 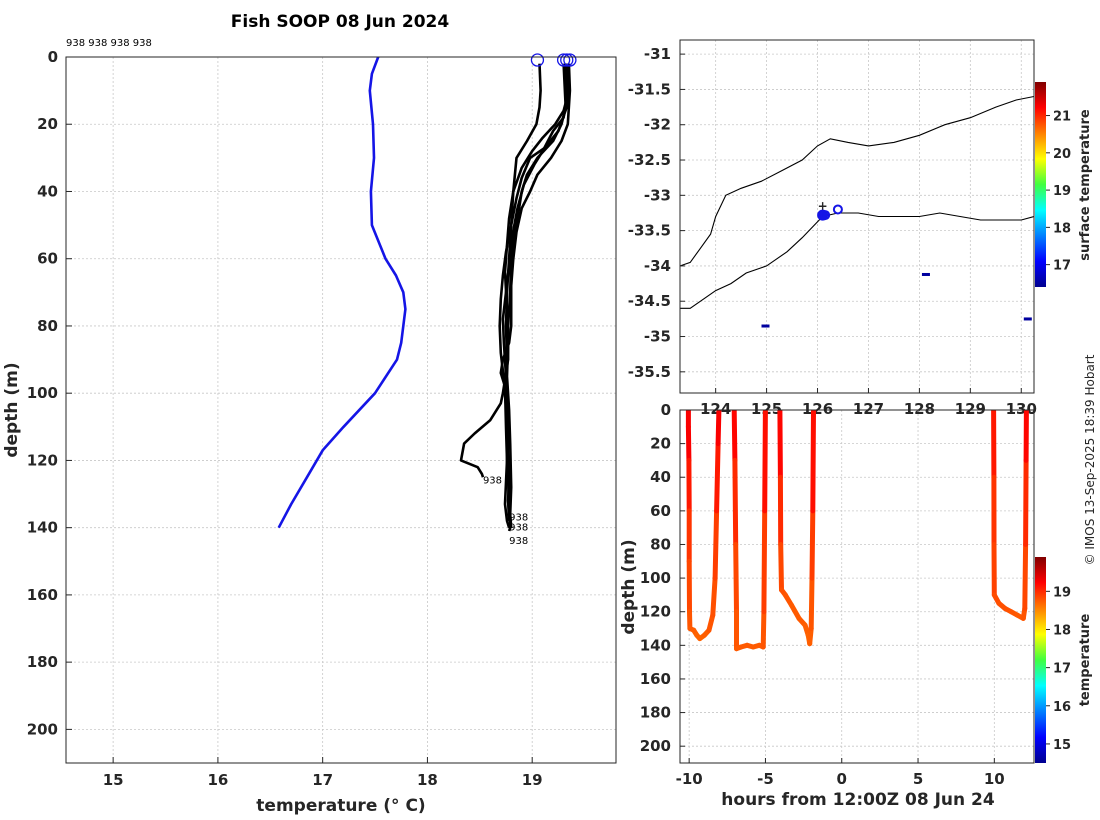 I want to click on profile-x-tick-label: 18, so click(x=427, y=780).